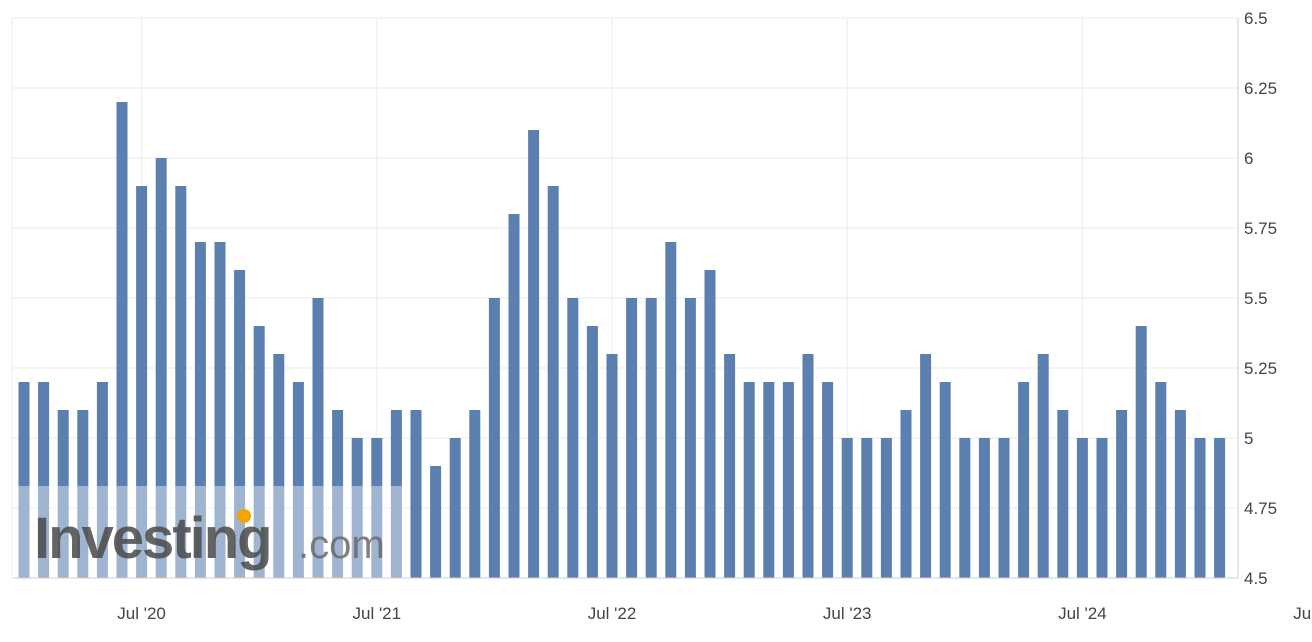  Describe the element at coordinates (1260, 508) in the screenshot. I see `y-tick-label: 4.75` at that location.